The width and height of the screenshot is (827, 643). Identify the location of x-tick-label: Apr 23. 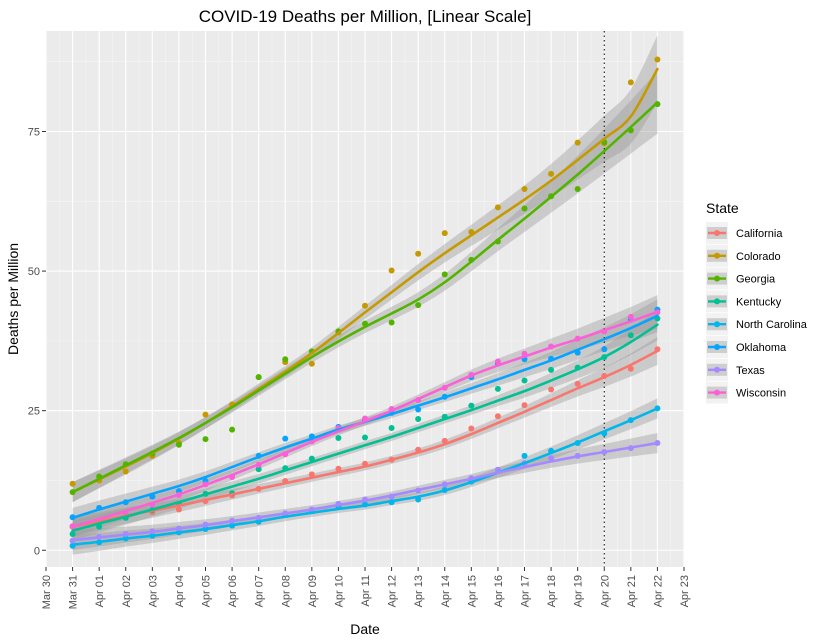
(685, 591).